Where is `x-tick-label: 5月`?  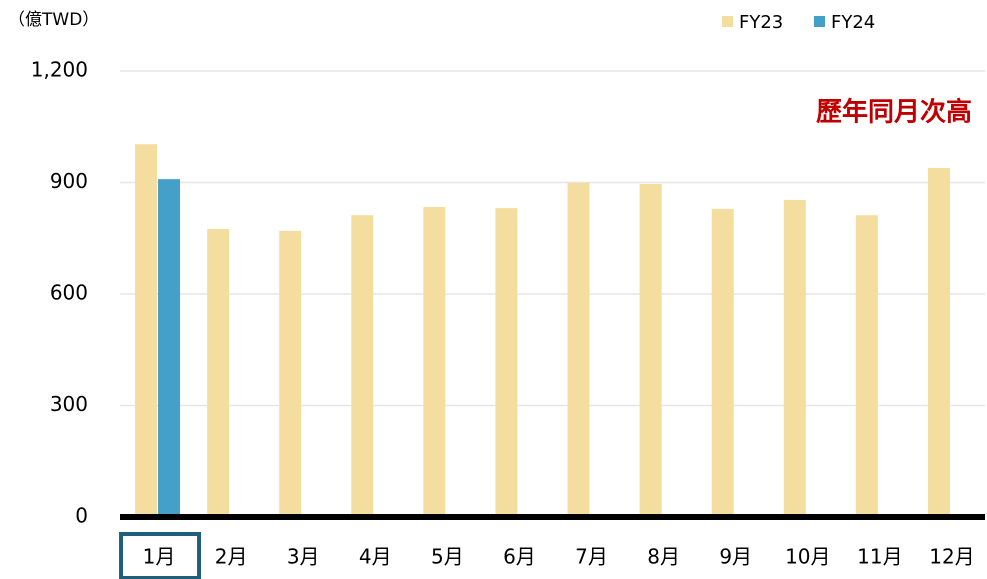
x-tick-label: 5月 is located at coordinates (447, 557).